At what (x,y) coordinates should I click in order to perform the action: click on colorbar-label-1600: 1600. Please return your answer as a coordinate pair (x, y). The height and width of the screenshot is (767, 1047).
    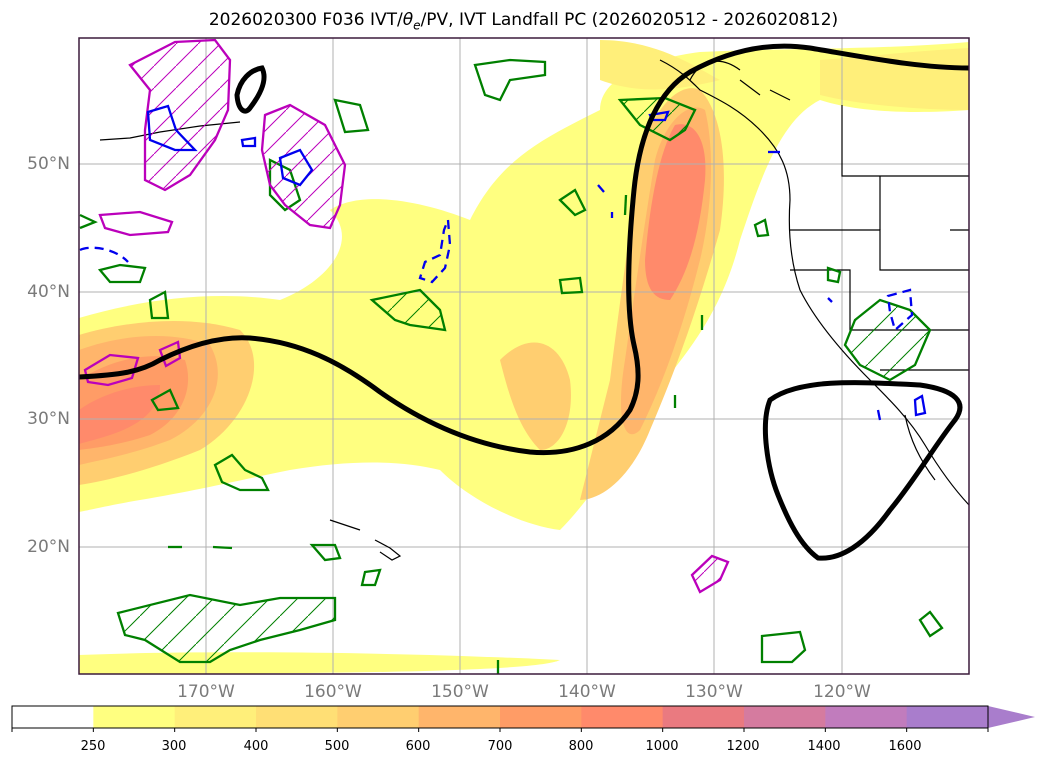
    Looking at the image, I should click on (905, 746).